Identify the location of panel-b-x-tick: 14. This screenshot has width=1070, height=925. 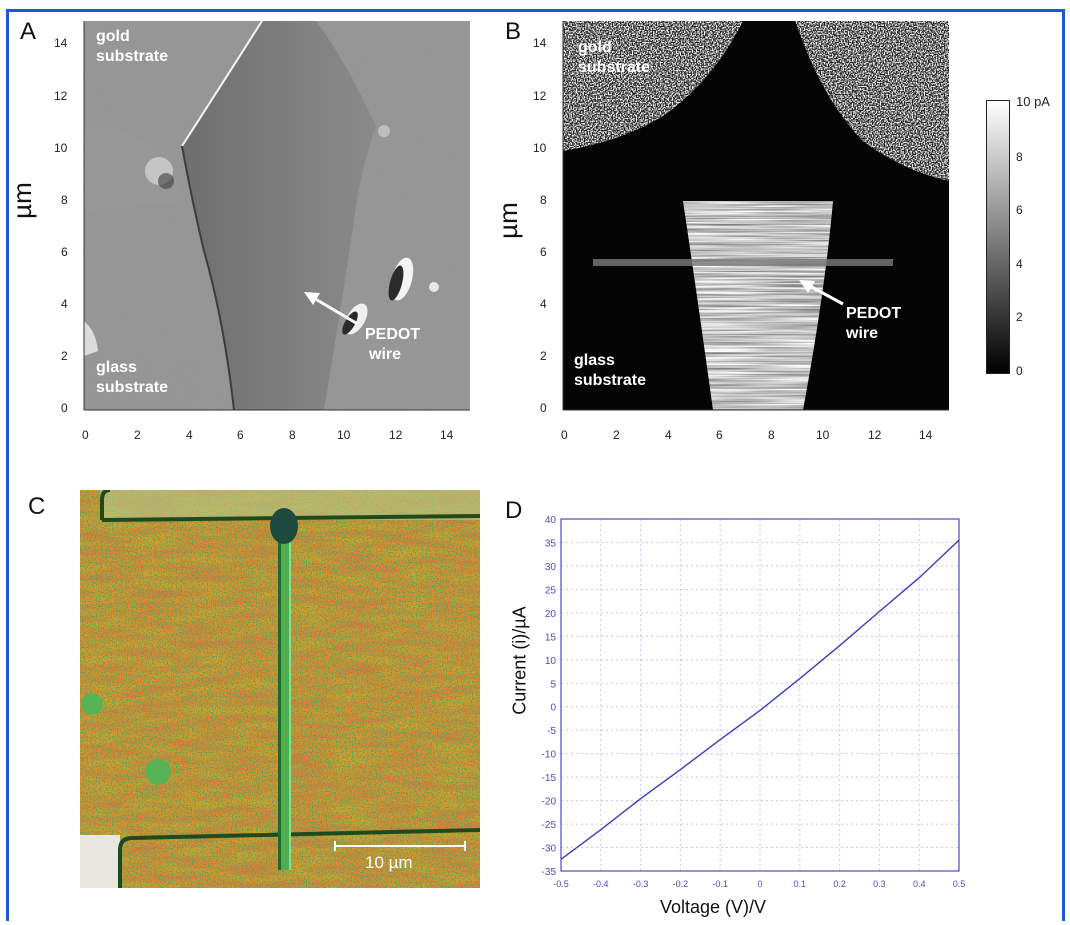
(926, 435).